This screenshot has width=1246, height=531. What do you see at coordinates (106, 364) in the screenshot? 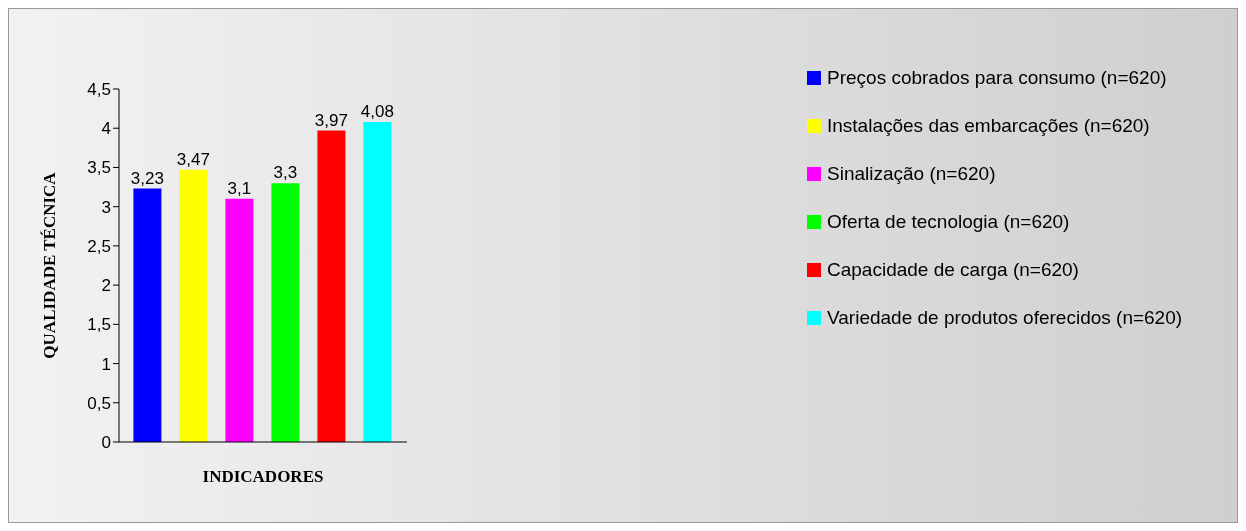
I see `y-tick-label: 1` at bounding box center [106, 364].